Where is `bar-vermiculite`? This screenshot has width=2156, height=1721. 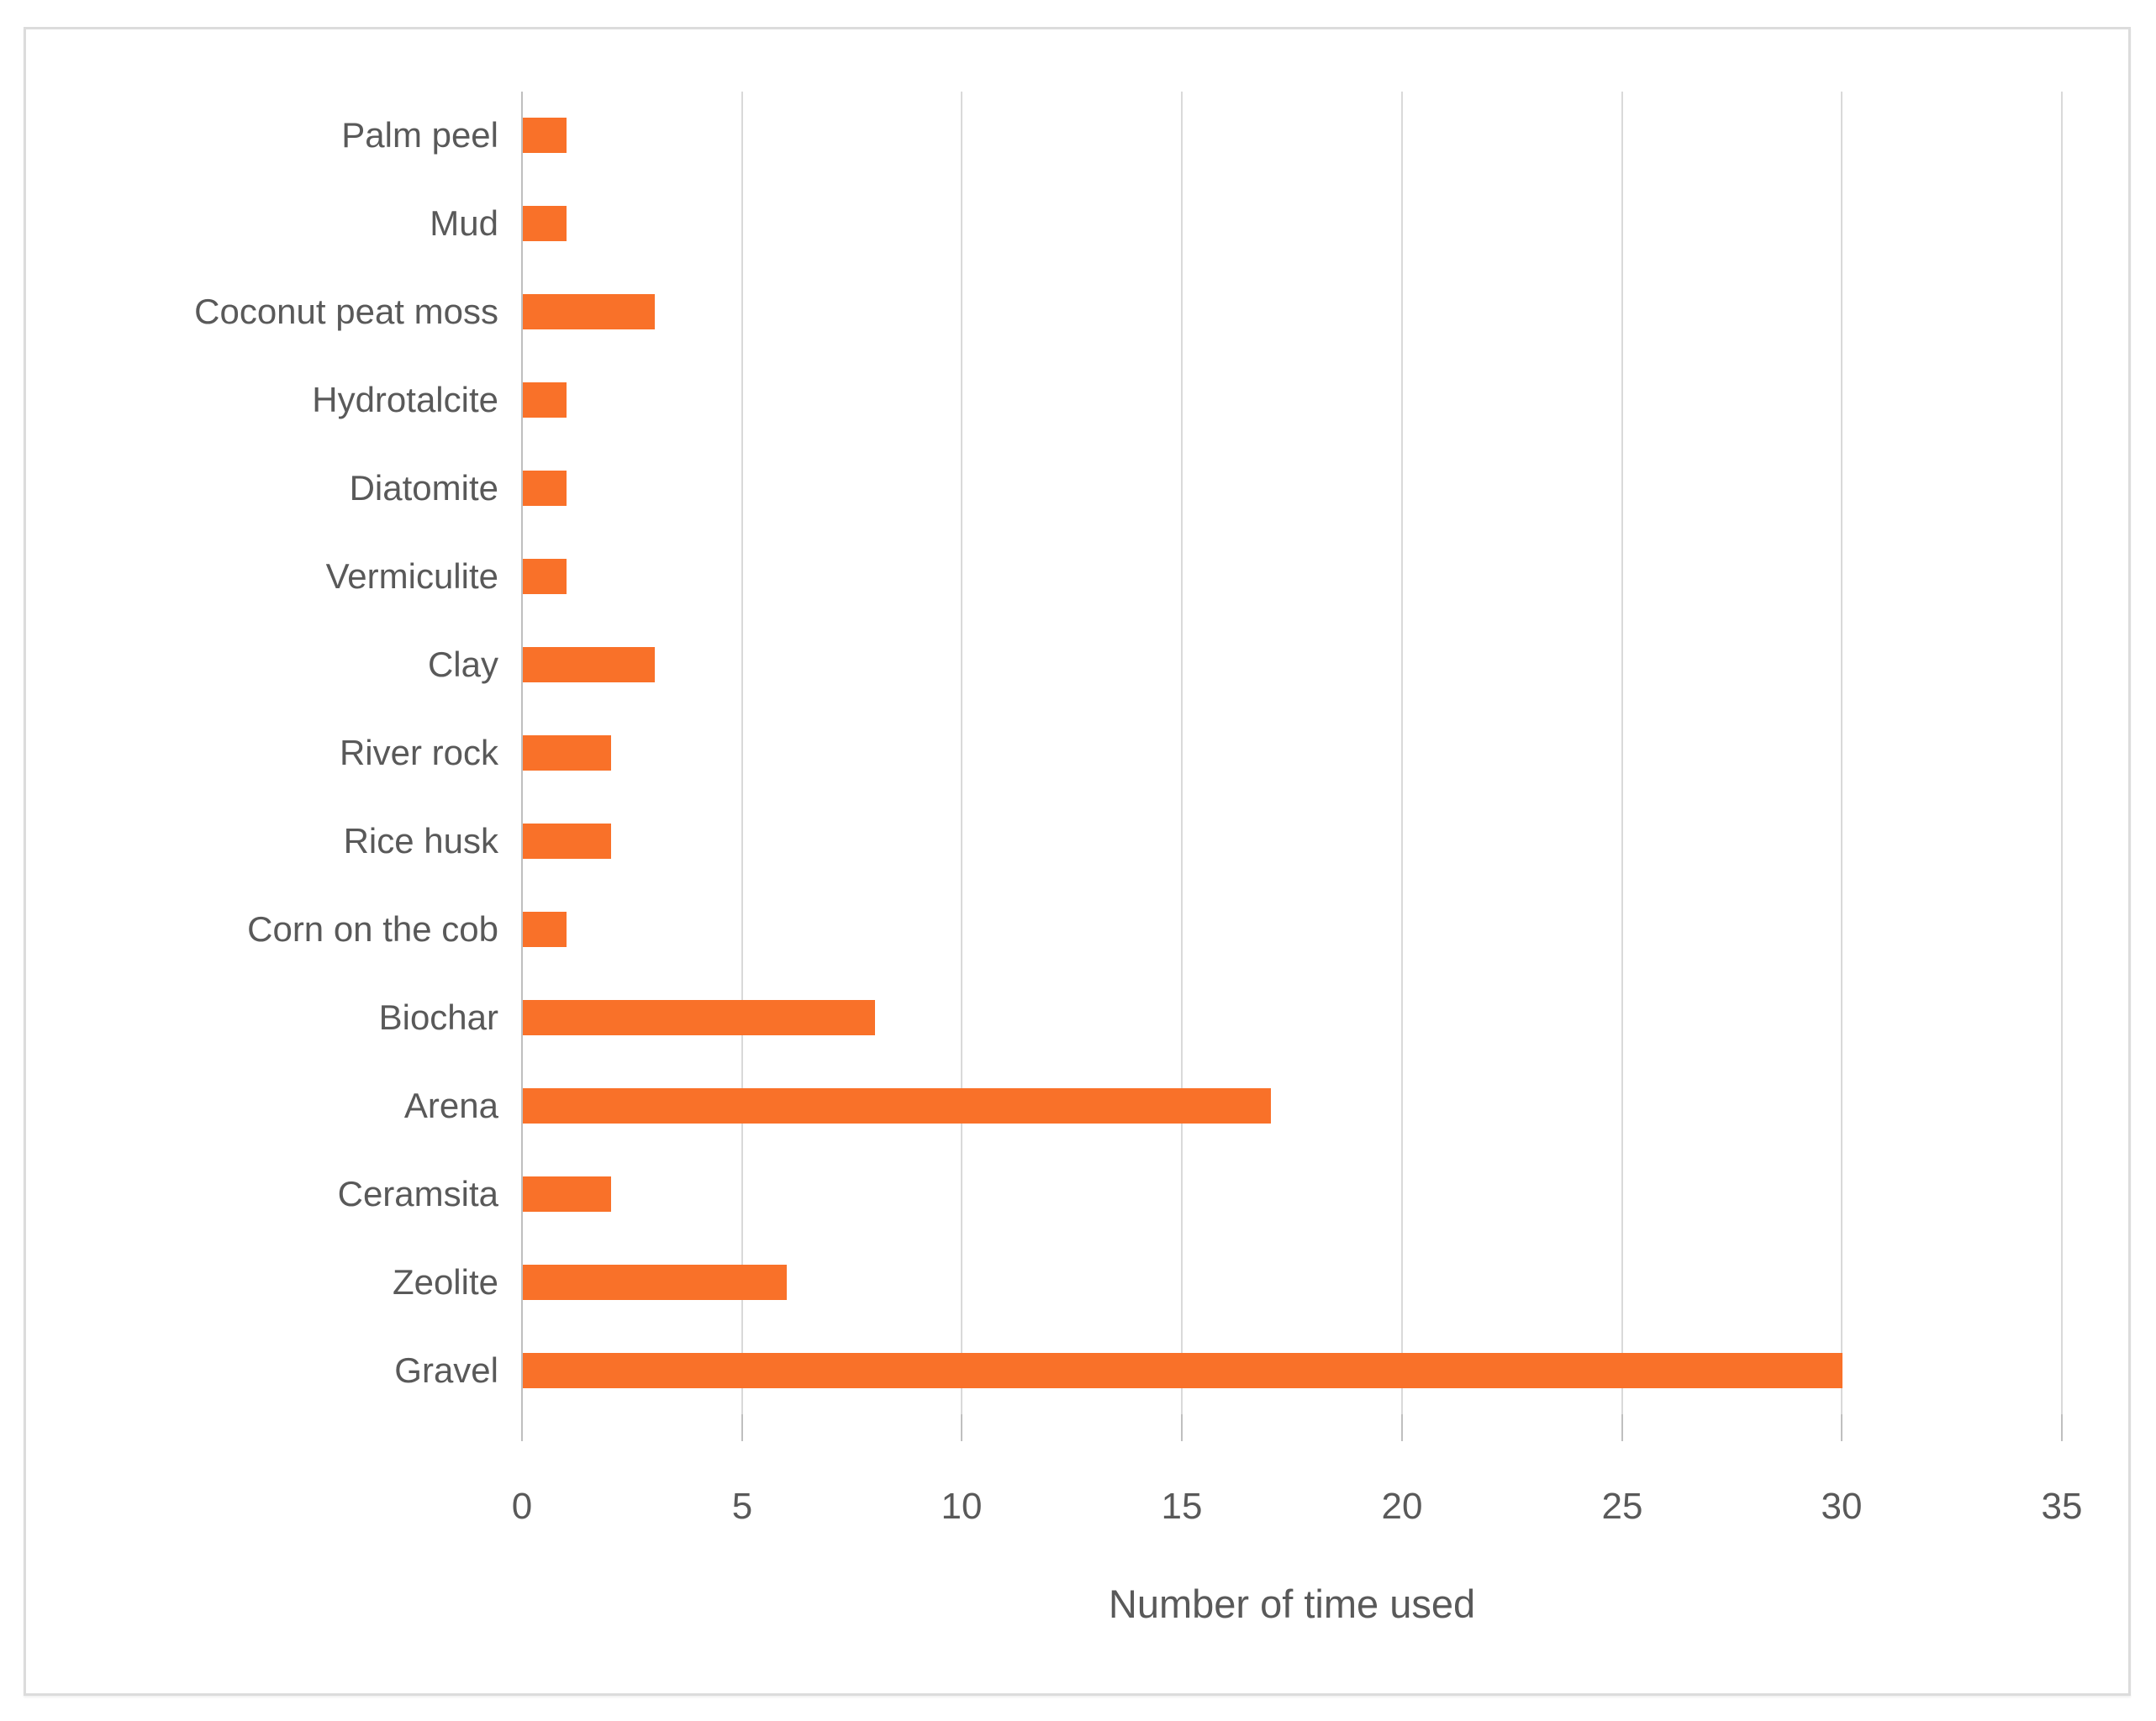 bar-vermiculite is located at coordinates (545, 576).